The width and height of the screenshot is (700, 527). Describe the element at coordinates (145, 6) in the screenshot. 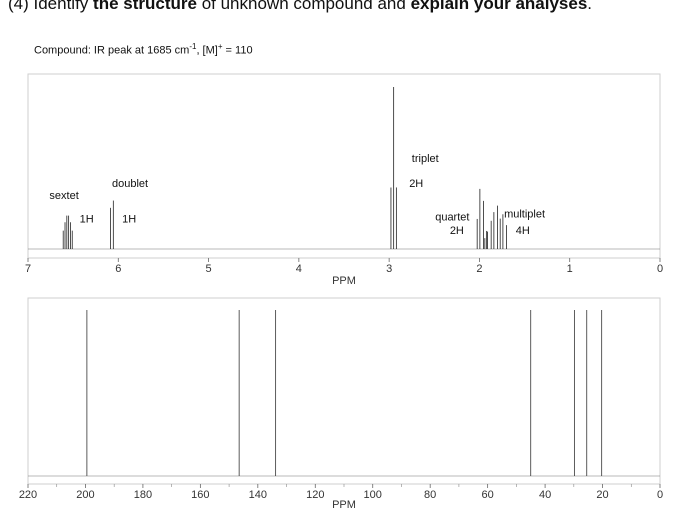

I see `question-bold-structure: the structure` at that location.